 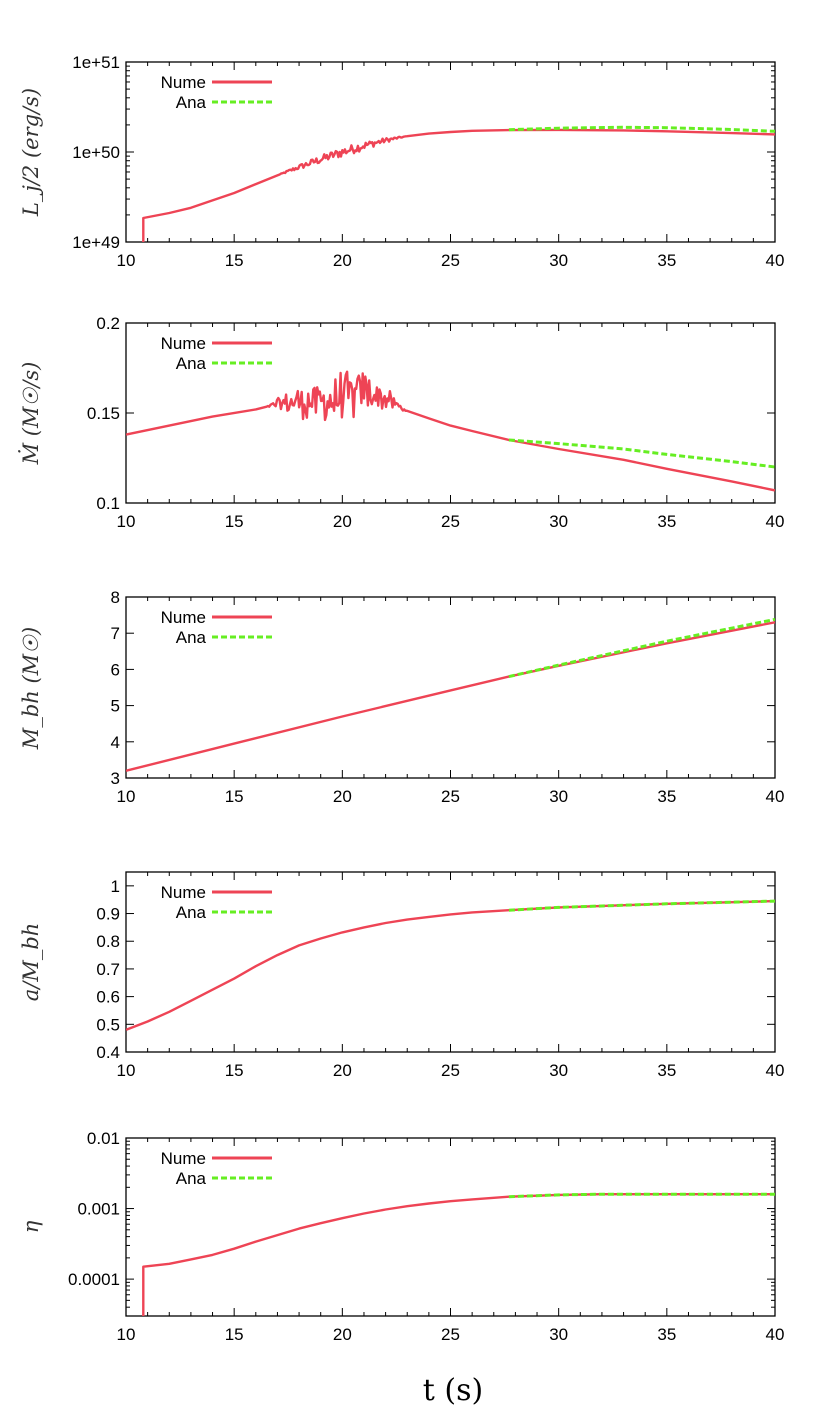 What do you see at coordinates (108, 914) in the screenshot?
I see `y-tick-label: 0.9` at bounding box center [108, 914].